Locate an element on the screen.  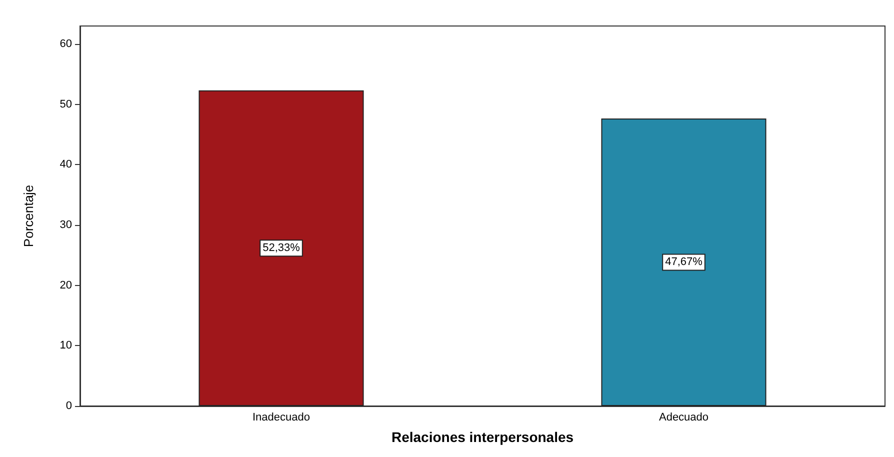
x-tick-label: Inadecuado is located at coordinates (281, 418).